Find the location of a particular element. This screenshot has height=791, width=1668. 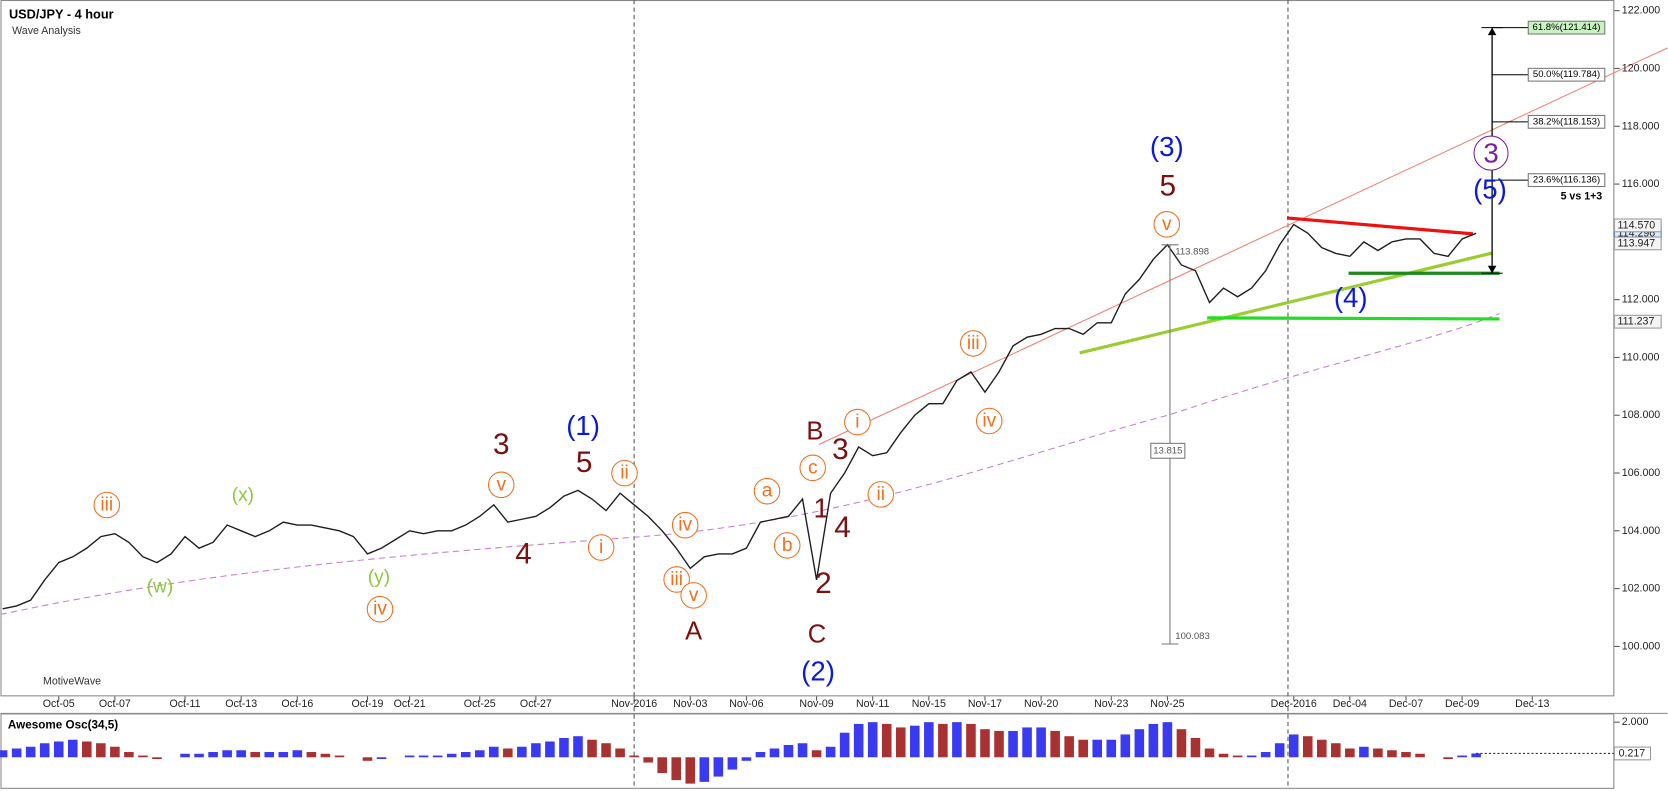

measure-span-label: 13.815 is located at coordinates (1167, 450).